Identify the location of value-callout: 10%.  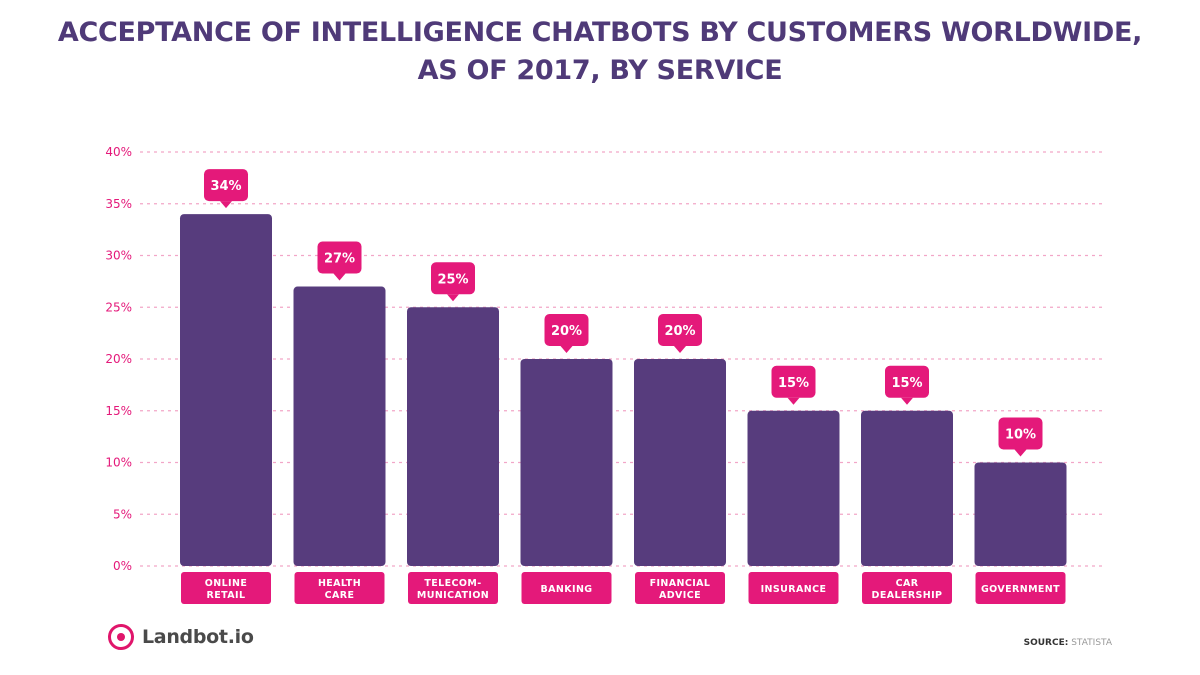
(1020, 437).